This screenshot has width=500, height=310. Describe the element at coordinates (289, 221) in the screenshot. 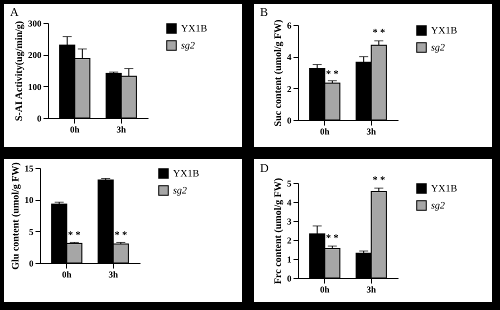

I see `y-tick-label: 3` at that location.